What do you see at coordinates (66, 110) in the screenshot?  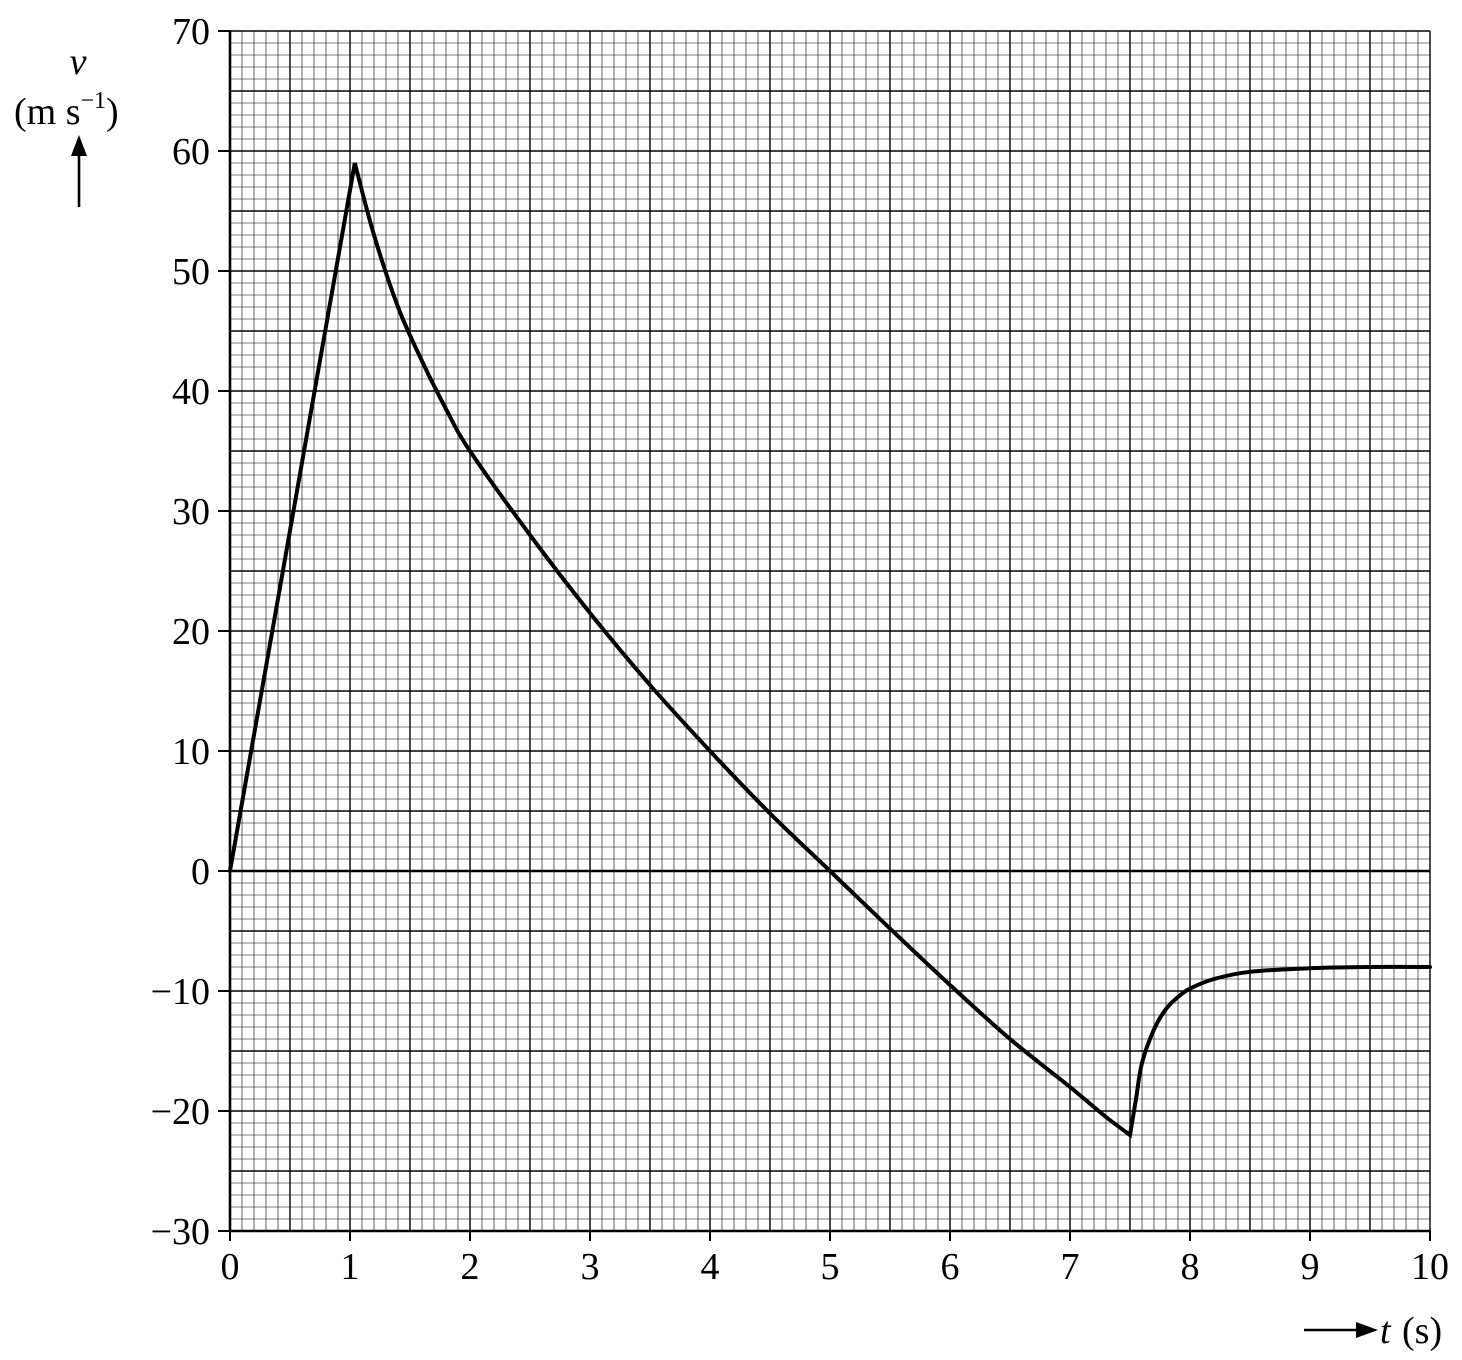 I see `y-axis-unit: (m s−1)` at bounding box center [66, 110].